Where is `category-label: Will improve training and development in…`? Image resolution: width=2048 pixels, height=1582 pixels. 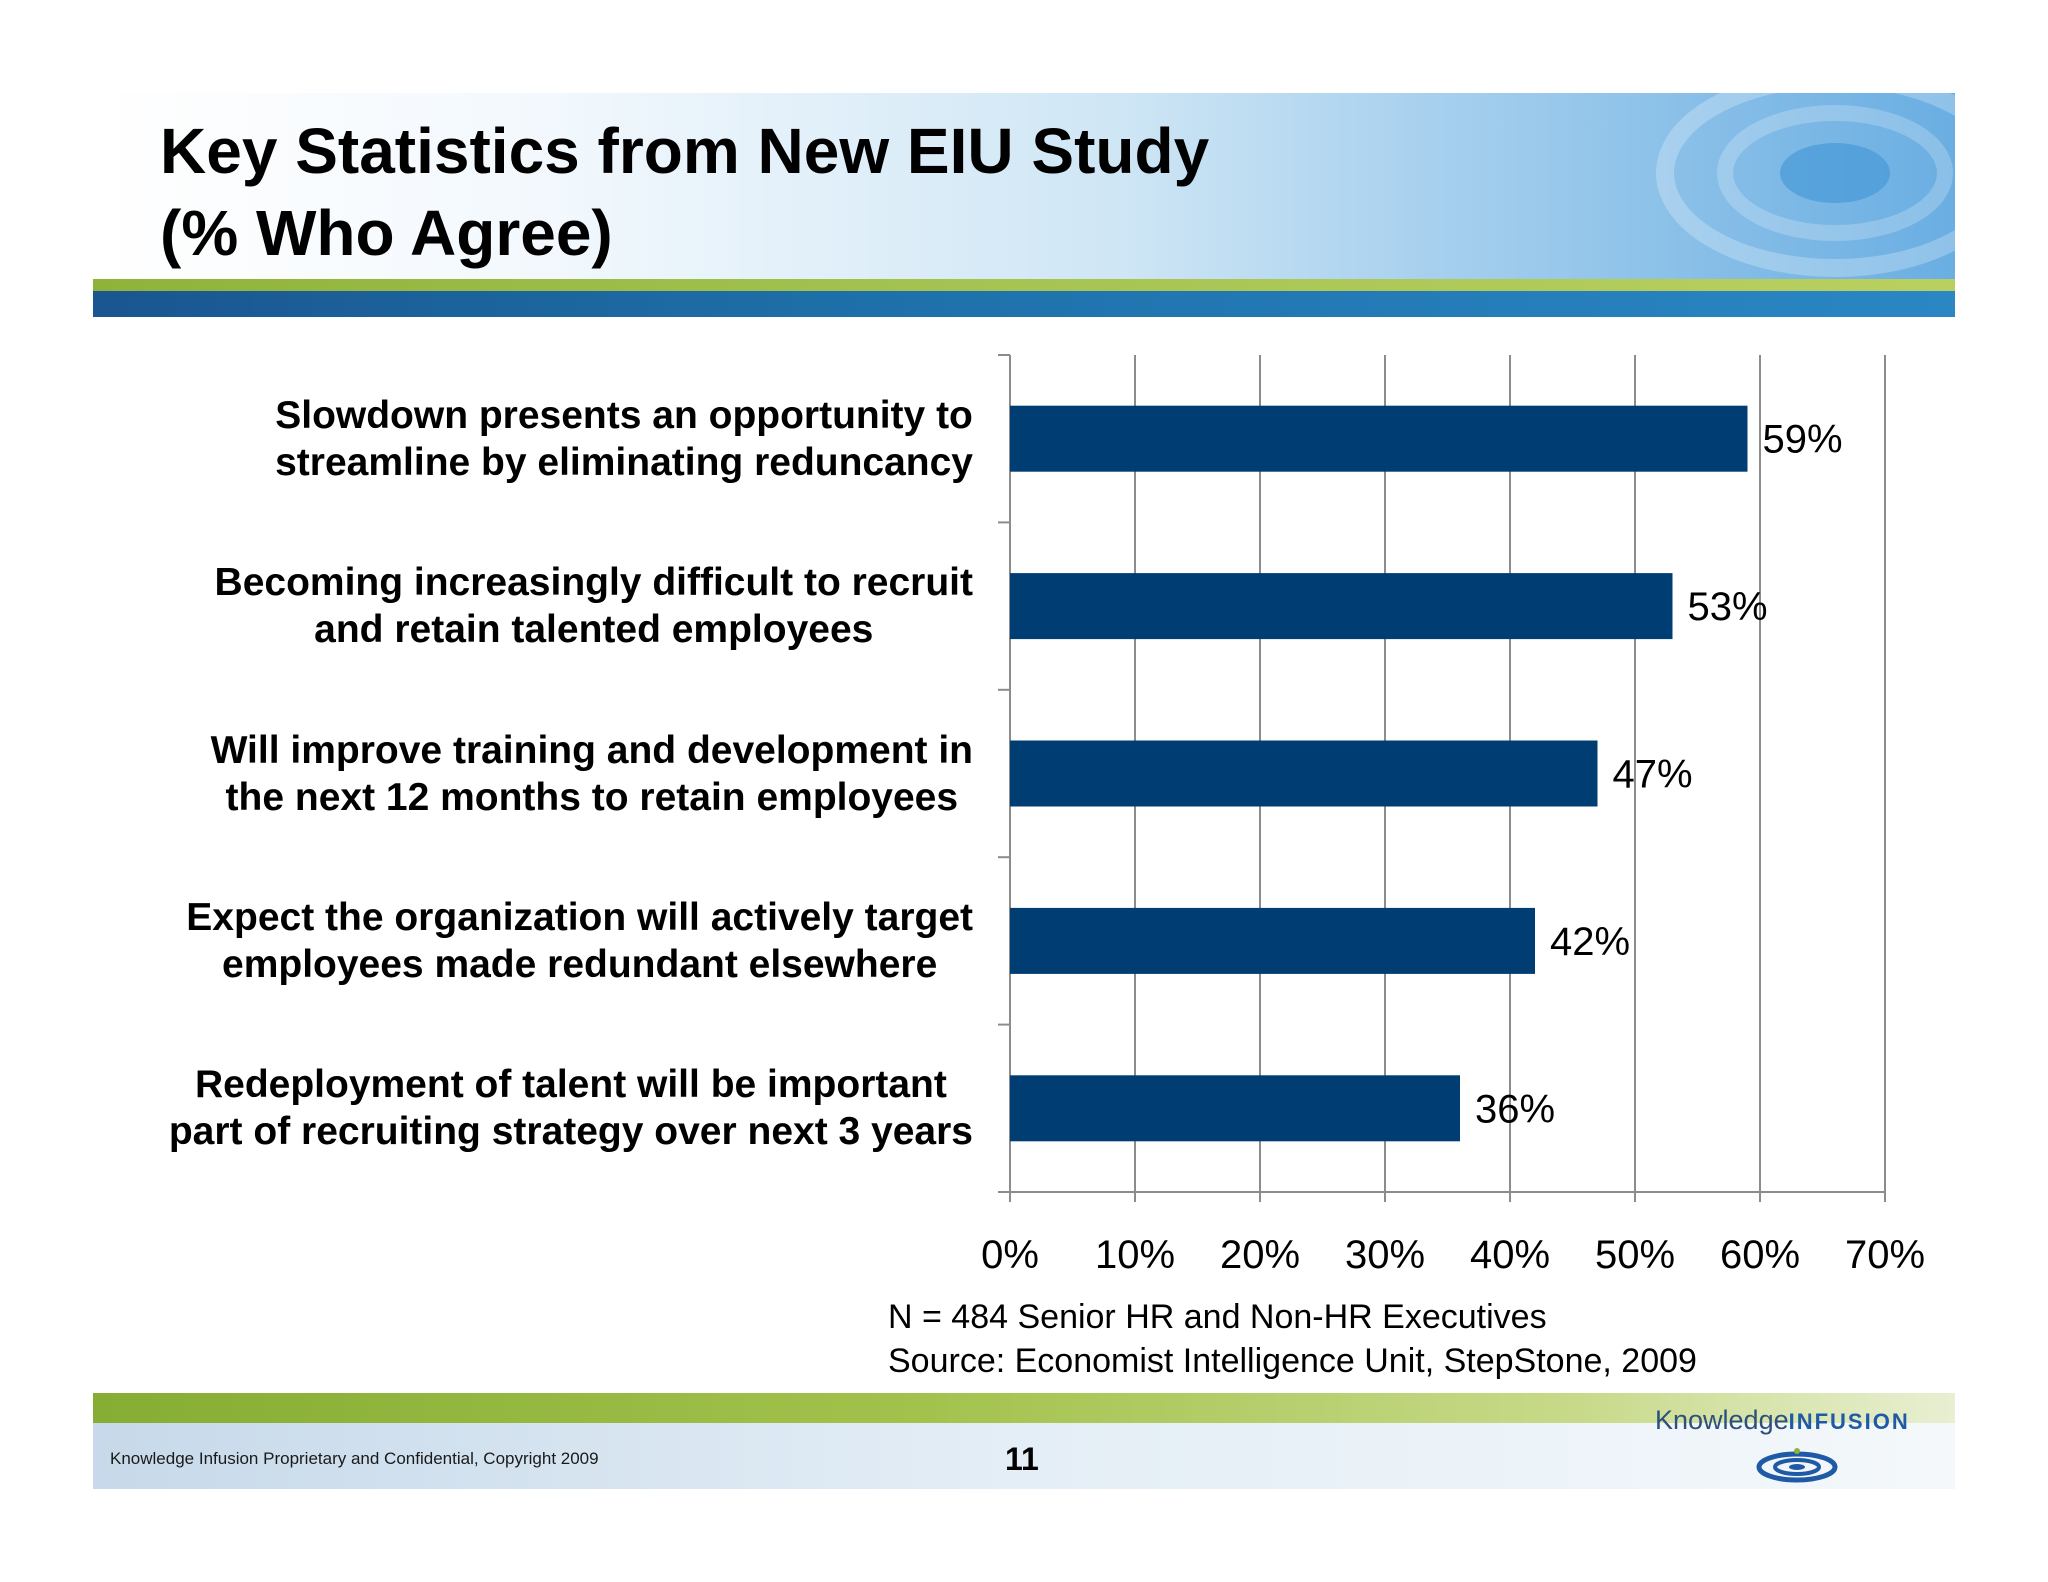
category-label: Will improve training and development in… is located at coordinates (591, 773).